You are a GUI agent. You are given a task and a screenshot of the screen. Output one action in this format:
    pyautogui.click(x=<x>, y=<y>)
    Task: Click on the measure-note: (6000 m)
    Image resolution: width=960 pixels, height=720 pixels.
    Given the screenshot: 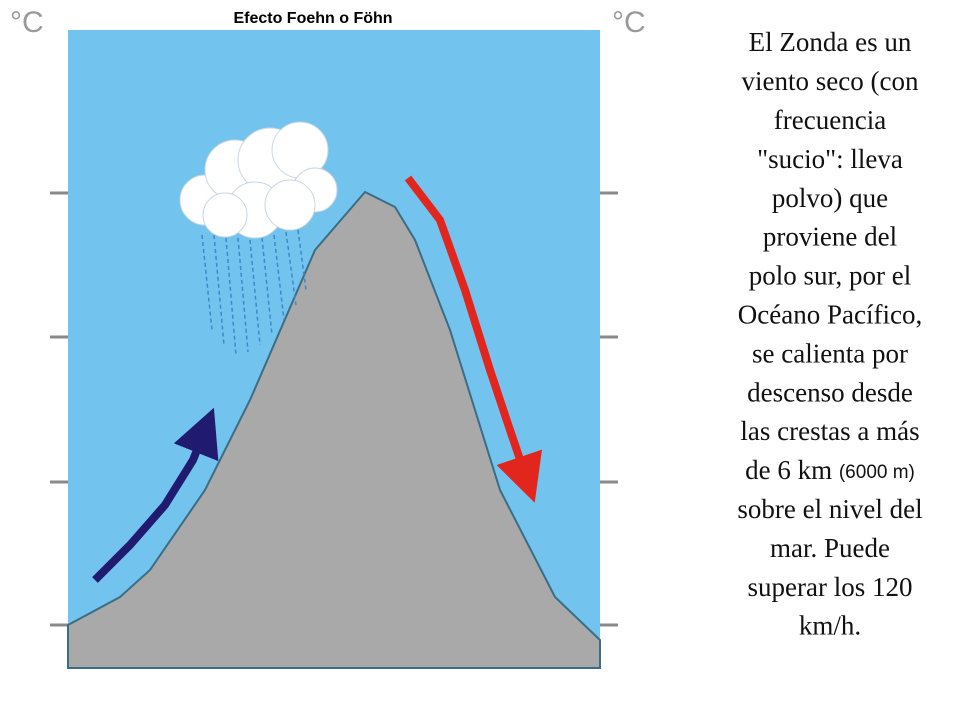 What is the action you would take?
    pyautogui.click(x=877, y=472)
    